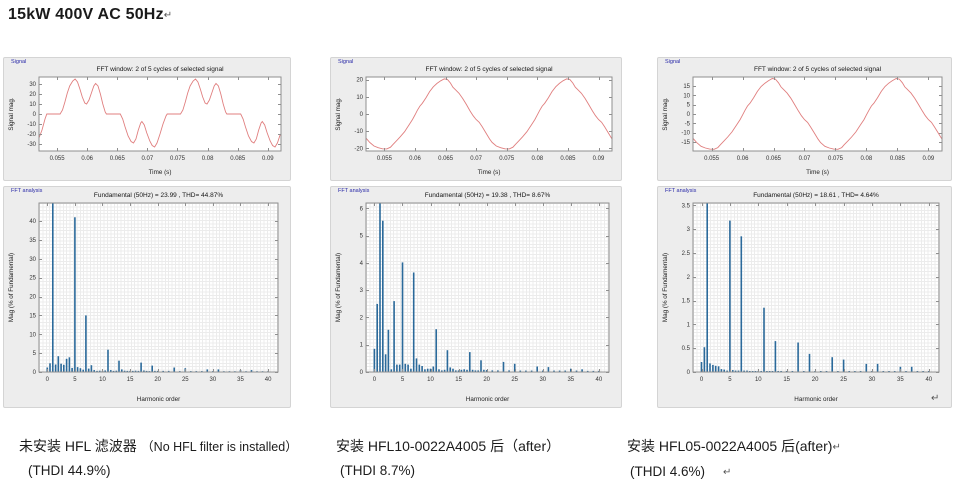 Image resolution: width=954 pixels, height=500 pixels. Describe the element at coordinates (362, 319) in the screenshot. I see `svg-text: 2` at that location.